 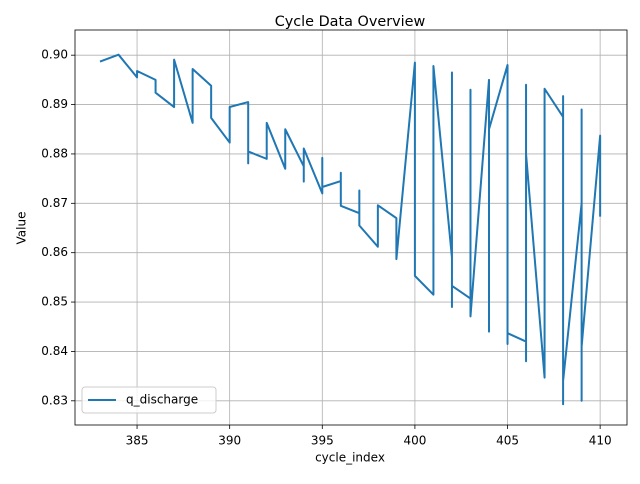 I want to click on y-tick-label: 0.89, so click(x=54, y=104).